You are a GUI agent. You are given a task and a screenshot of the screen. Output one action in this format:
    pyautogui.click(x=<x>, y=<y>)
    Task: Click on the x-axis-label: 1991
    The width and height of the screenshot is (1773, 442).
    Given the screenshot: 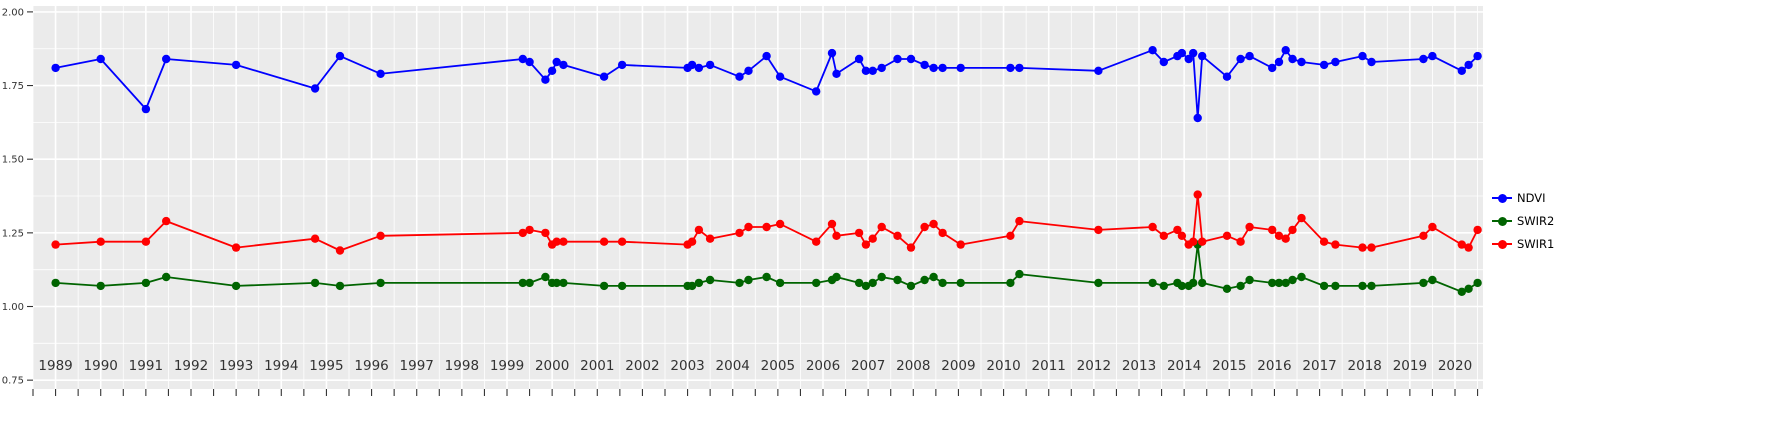 What is the action you would take?
    pyautogui.click(x=146, y=366)
    